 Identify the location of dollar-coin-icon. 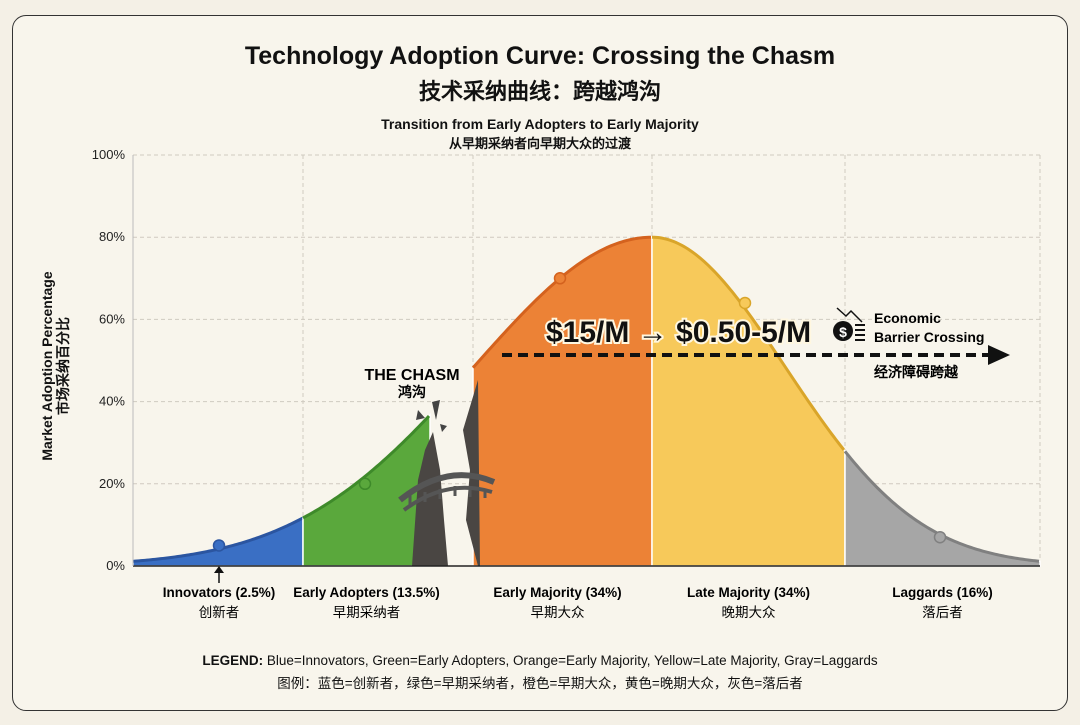
(843, 331).